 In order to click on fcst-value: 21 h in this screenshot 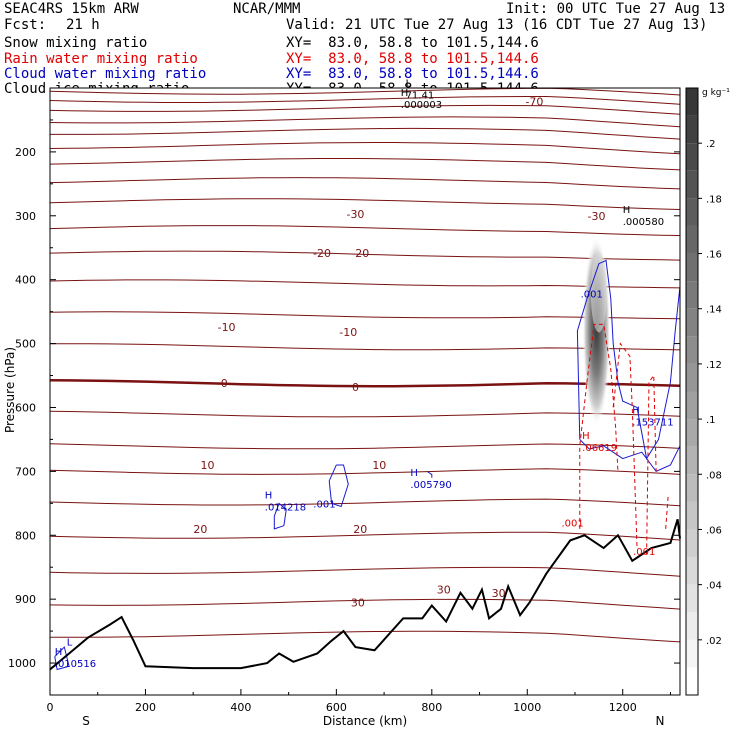, I will do `click(83, 25)`.